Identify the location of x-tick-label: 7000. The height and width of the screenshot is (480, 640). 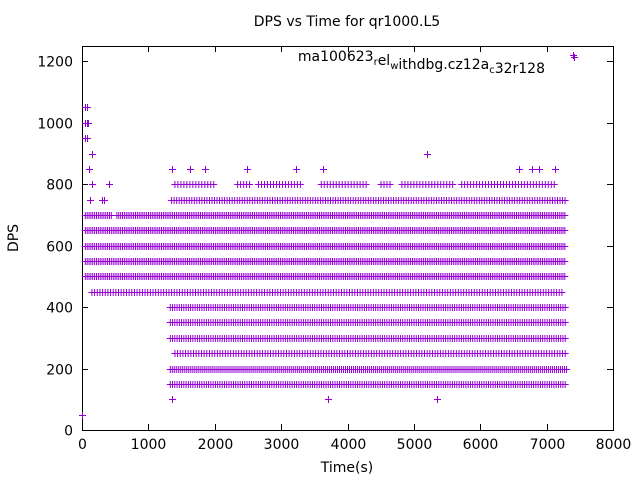
(548, 445).